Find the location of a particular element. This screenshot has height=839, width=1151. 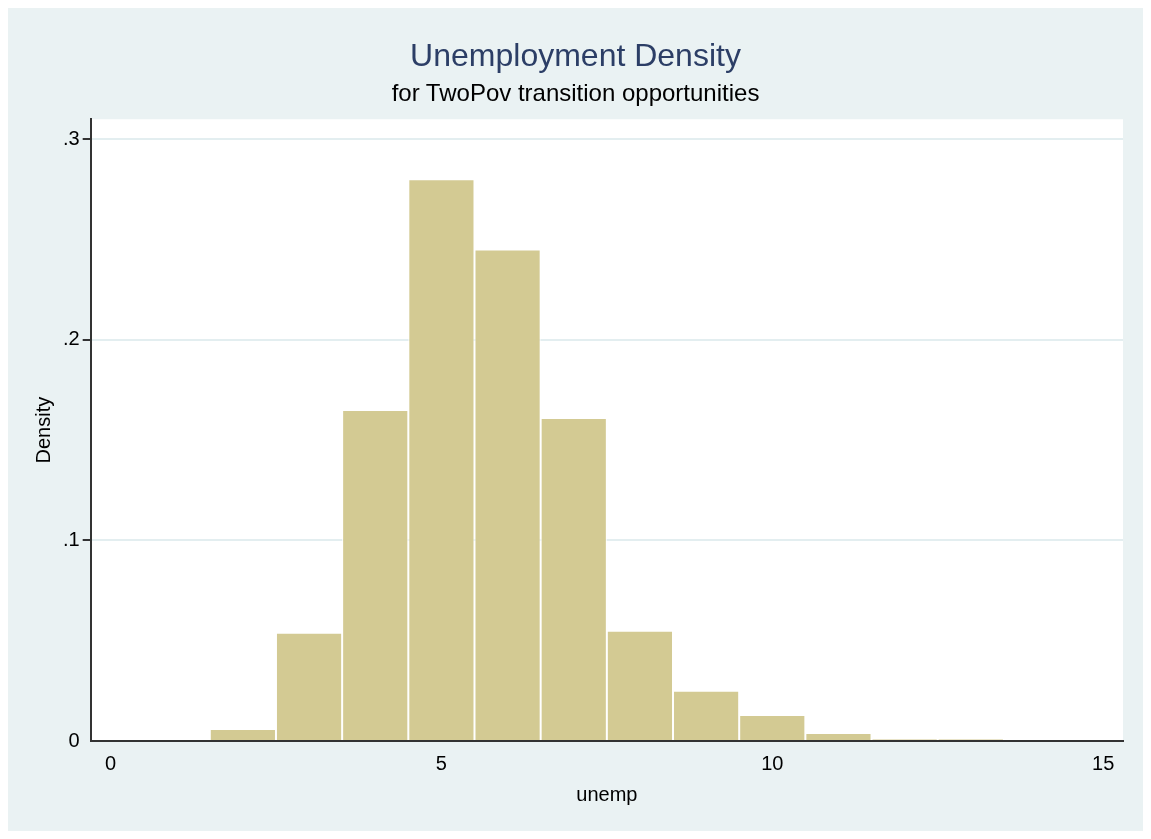

y-tick-label: .3 is located at coordinates (71, 137).